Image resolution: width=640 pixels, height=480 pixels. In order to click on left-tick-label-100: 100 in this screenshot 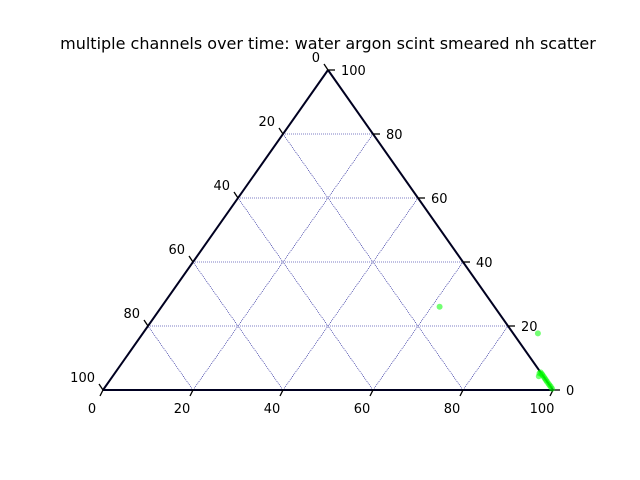, I will do `click(82, 378)`.